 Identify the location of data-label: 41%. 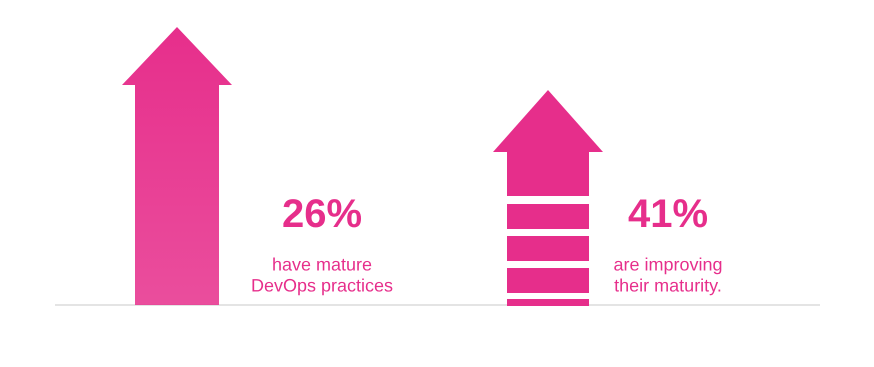
(668, 214).